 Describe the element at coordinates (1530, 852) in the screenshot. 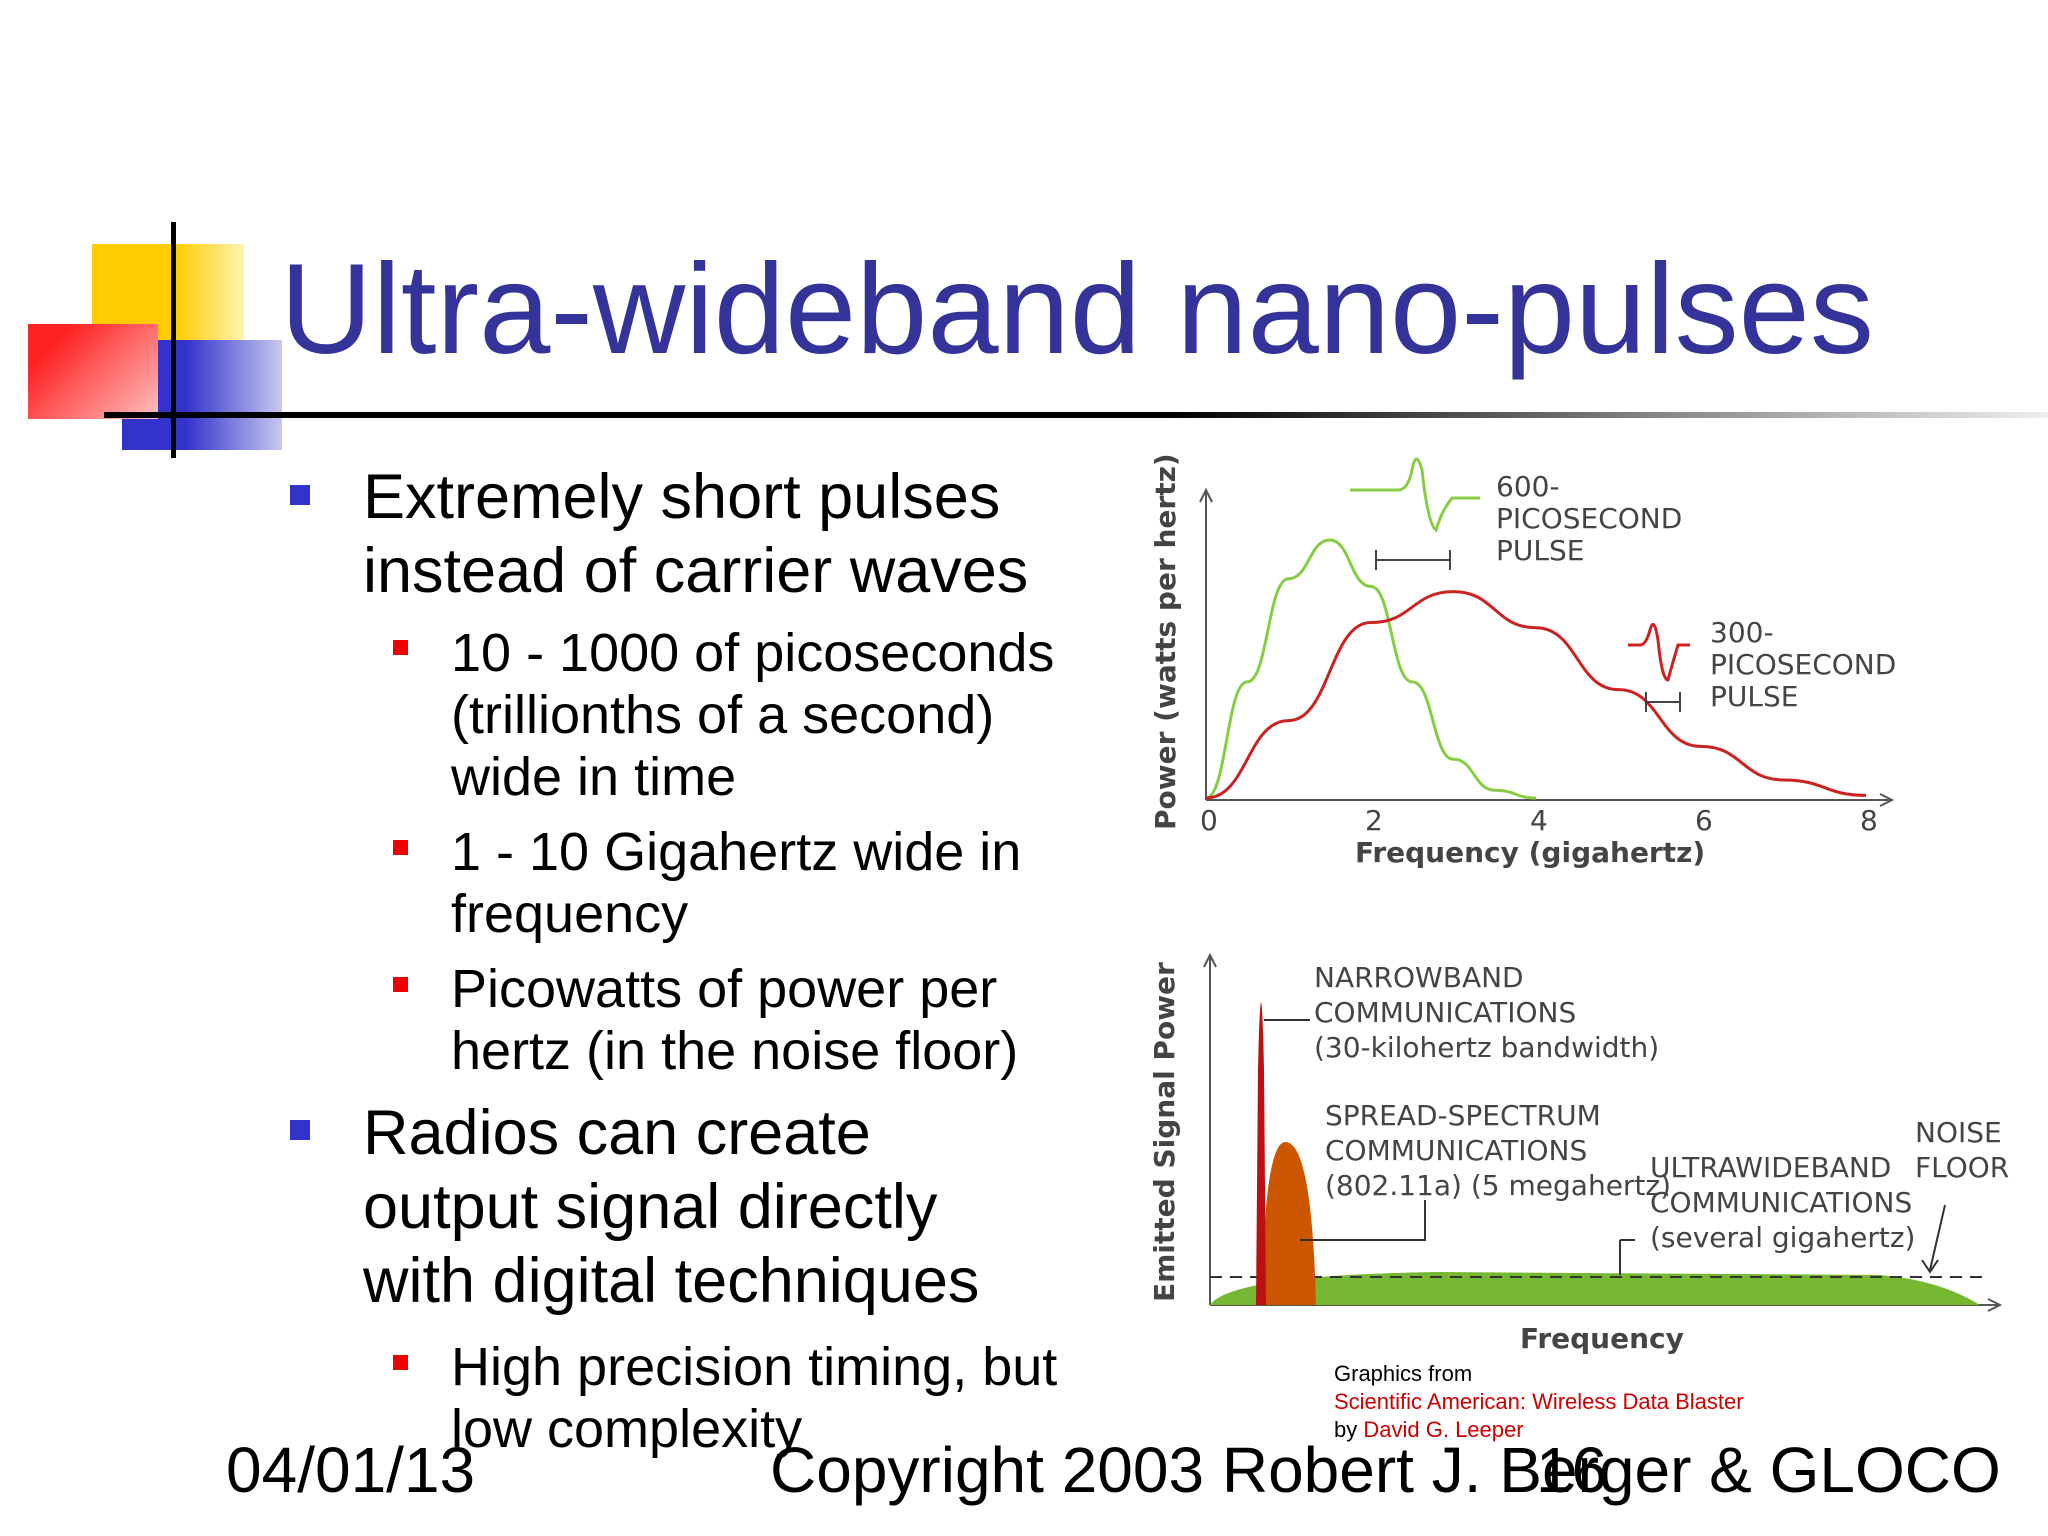

I see `chart1-xlabel: Frequency (gigahertz)` at that location.